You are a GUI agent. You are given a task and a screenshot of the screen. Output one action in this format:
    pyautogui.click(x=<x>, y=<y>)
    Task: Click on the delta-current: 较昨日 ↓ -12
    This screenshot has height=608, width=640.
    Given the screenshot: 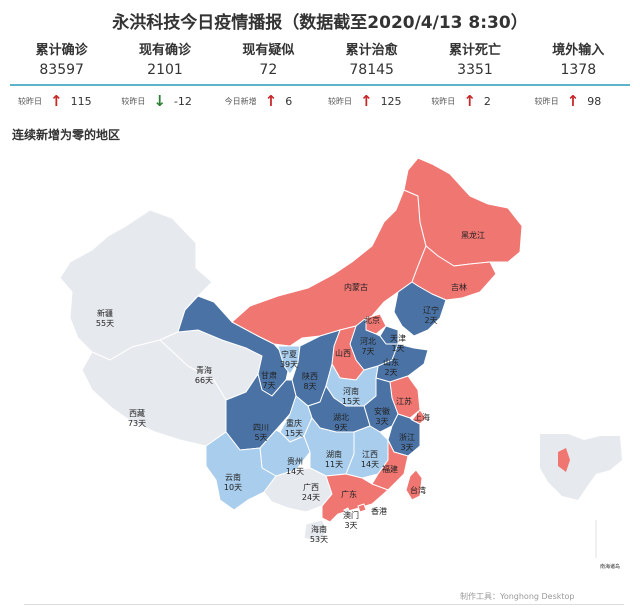 What is the action you would take?
    pyautogui.click(x=164, y=101)
    